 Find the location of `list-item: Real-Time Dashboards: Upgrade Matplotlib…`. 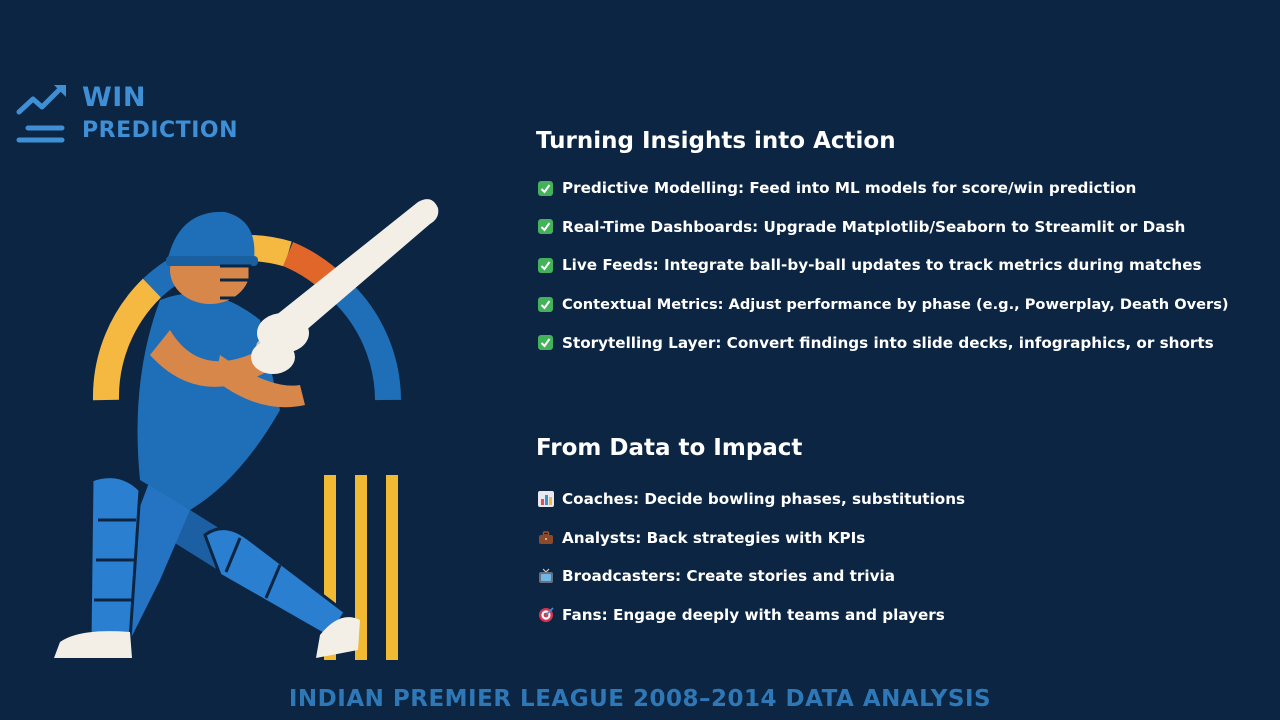

list-item: Real-Time Dashboards: Upgrade Matplotlib… is located at coordinates (883, 227).